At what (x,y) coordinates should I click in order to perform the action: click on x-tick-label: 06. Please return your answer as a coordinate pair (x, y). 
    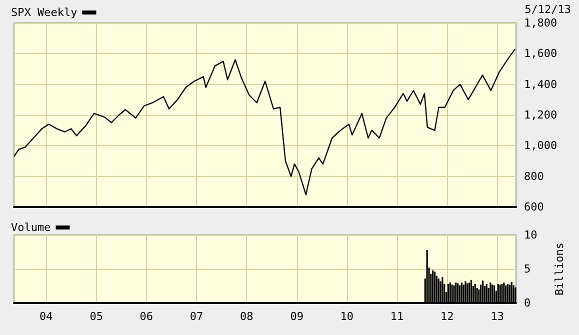
    Looking at the image, I should click on (147, 316).